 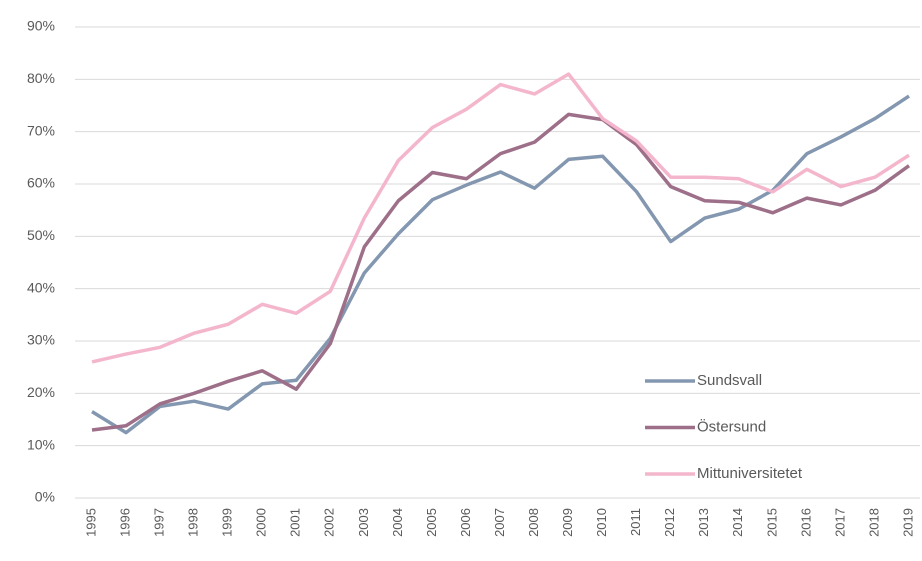 I want to click on x-tick-label: 1996, so click(x=124, y=522).